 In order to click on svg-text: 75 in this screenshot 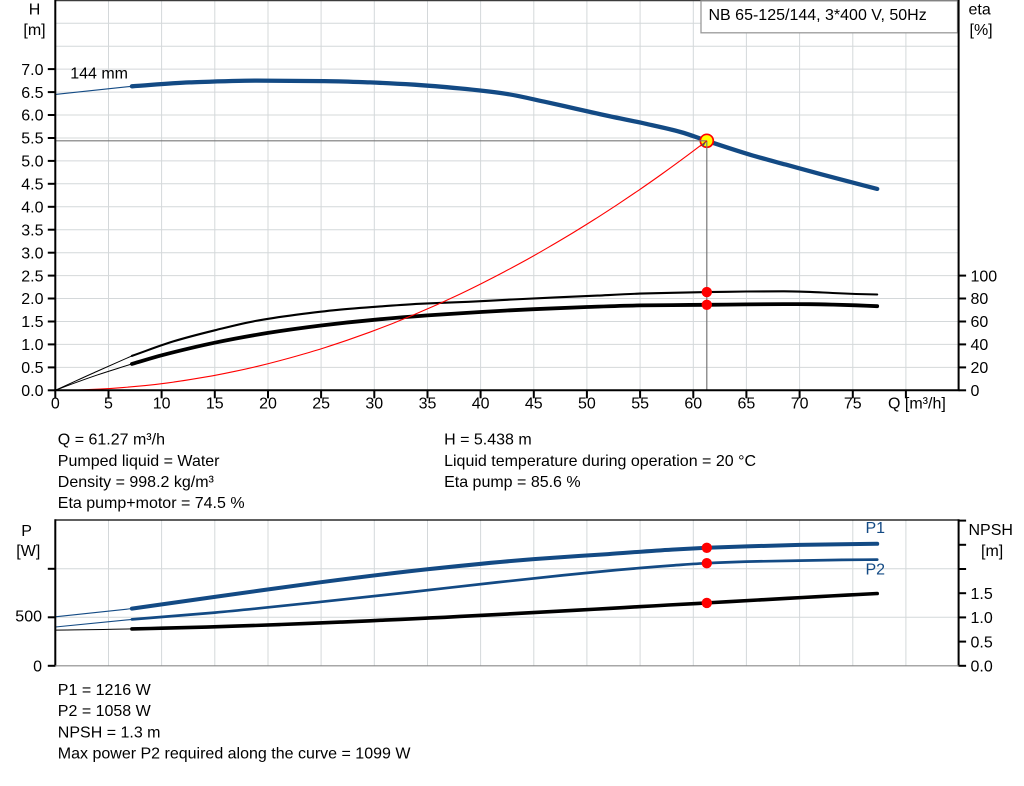, I will do `click(853, 403)`.